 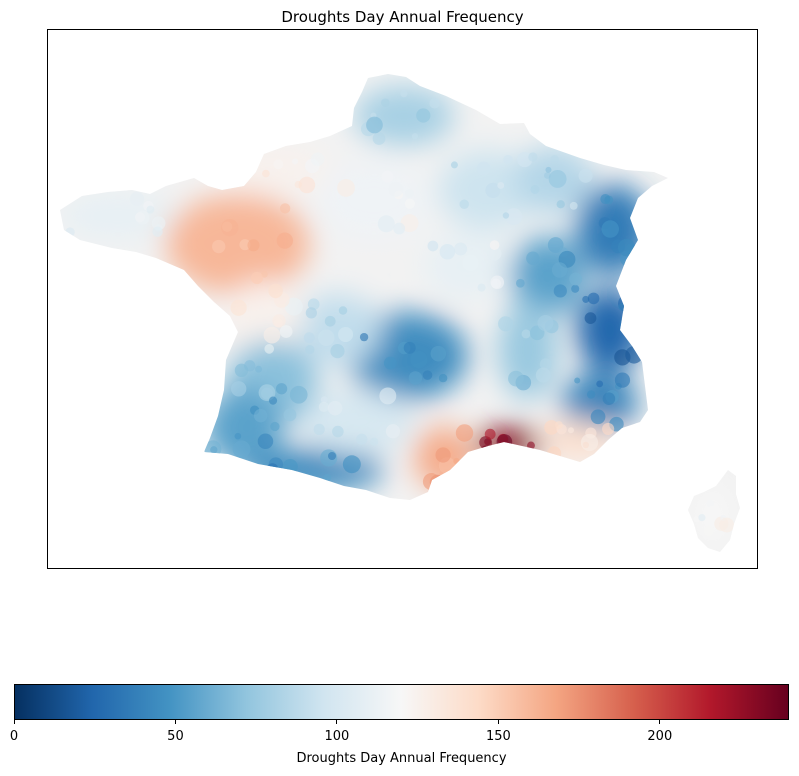 I want to click on colorbar, so click(x=401, y=702).